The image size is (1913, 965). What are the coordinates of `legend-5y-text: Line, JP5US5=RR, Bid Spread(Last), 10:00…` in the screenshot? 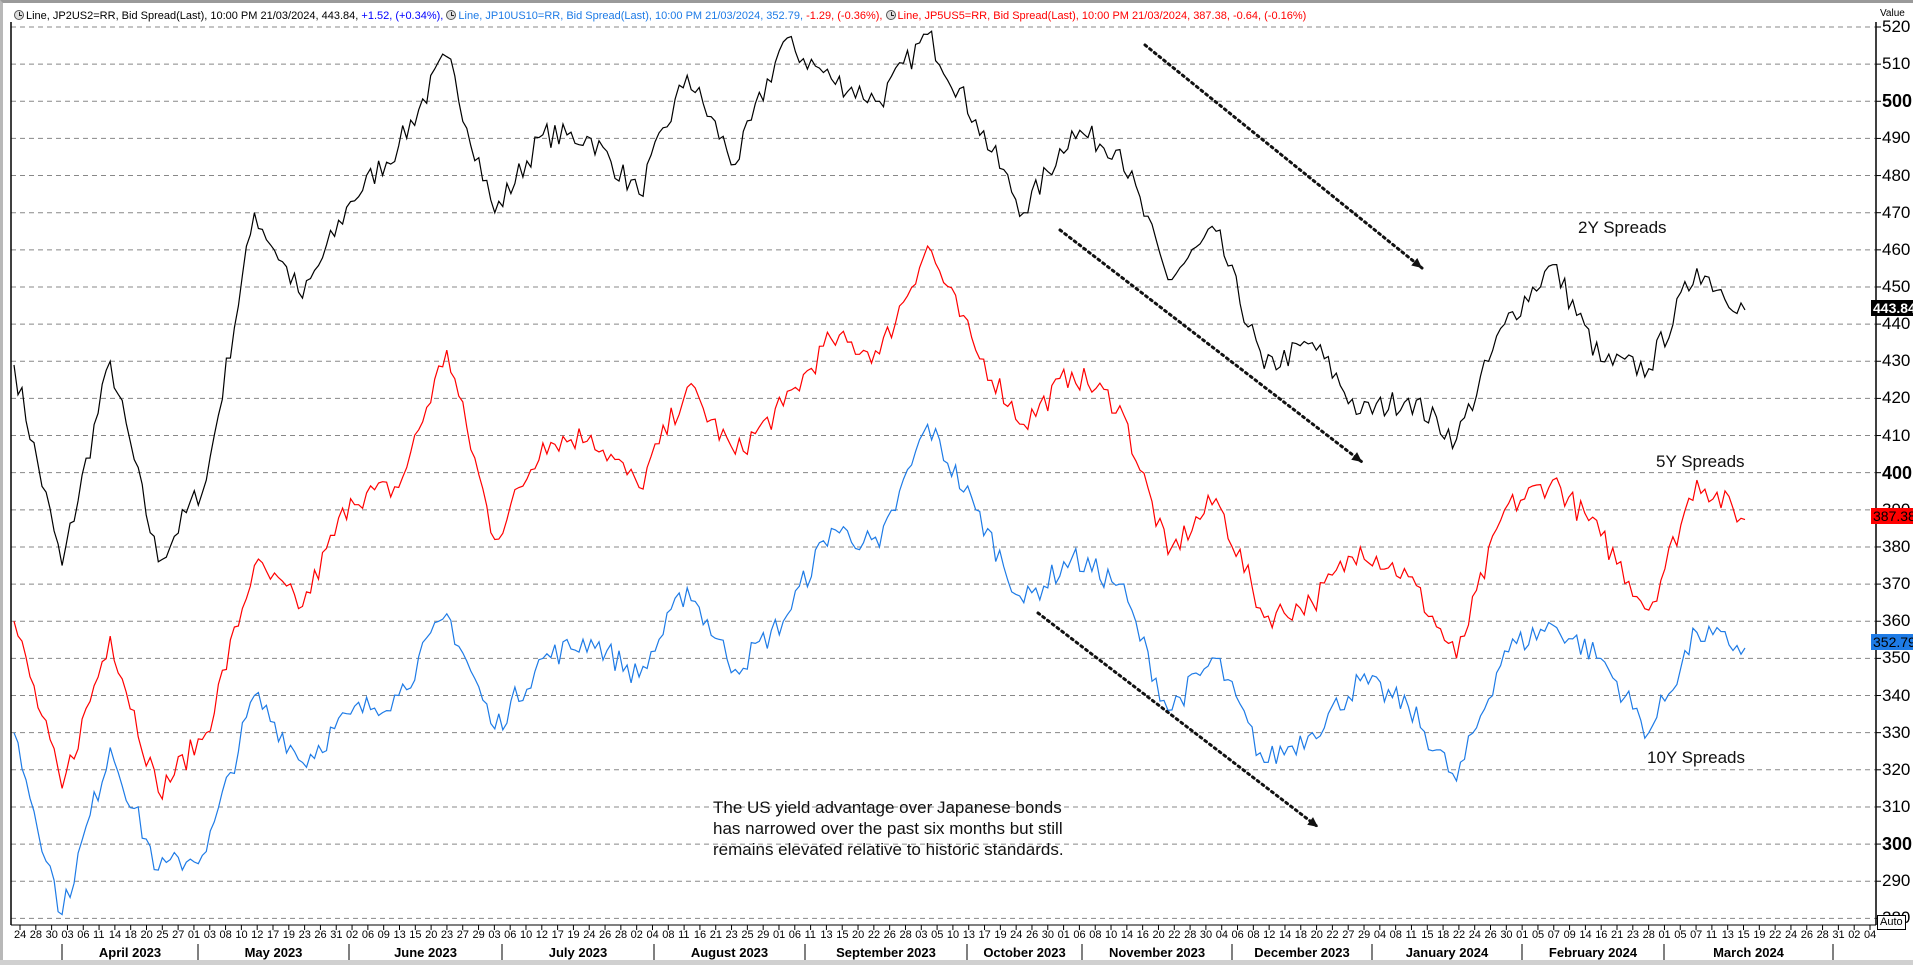 It's located at (1065, 16).